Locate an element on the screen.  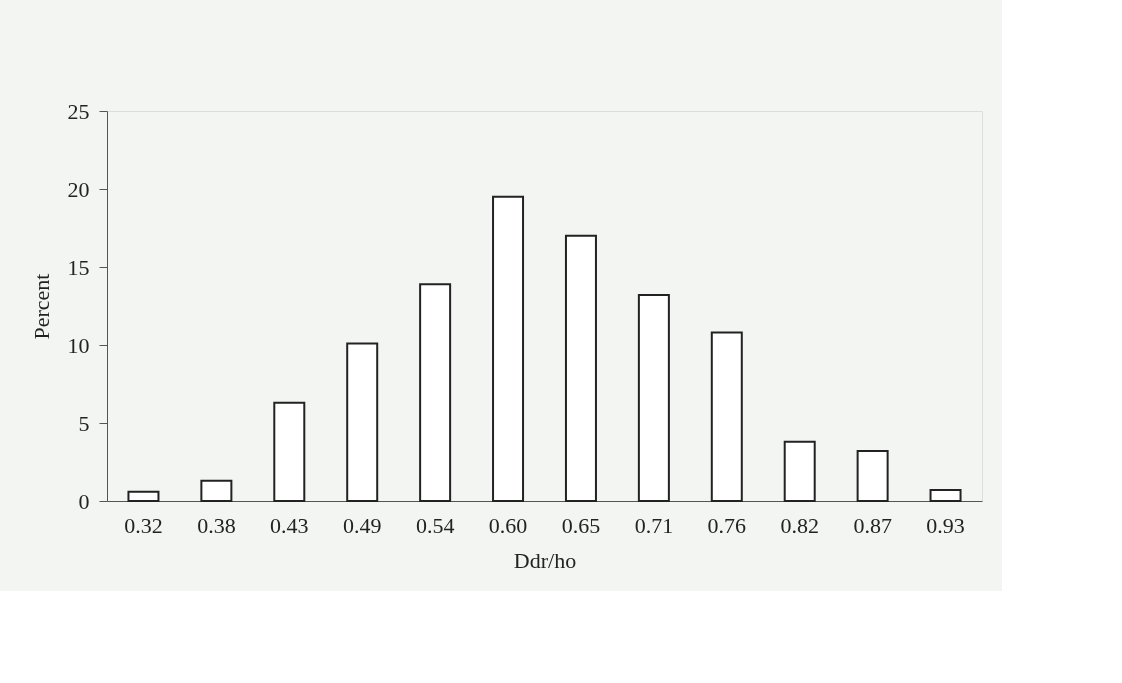
x-tick-label: 0.93 is located at coordinates (945, 525).